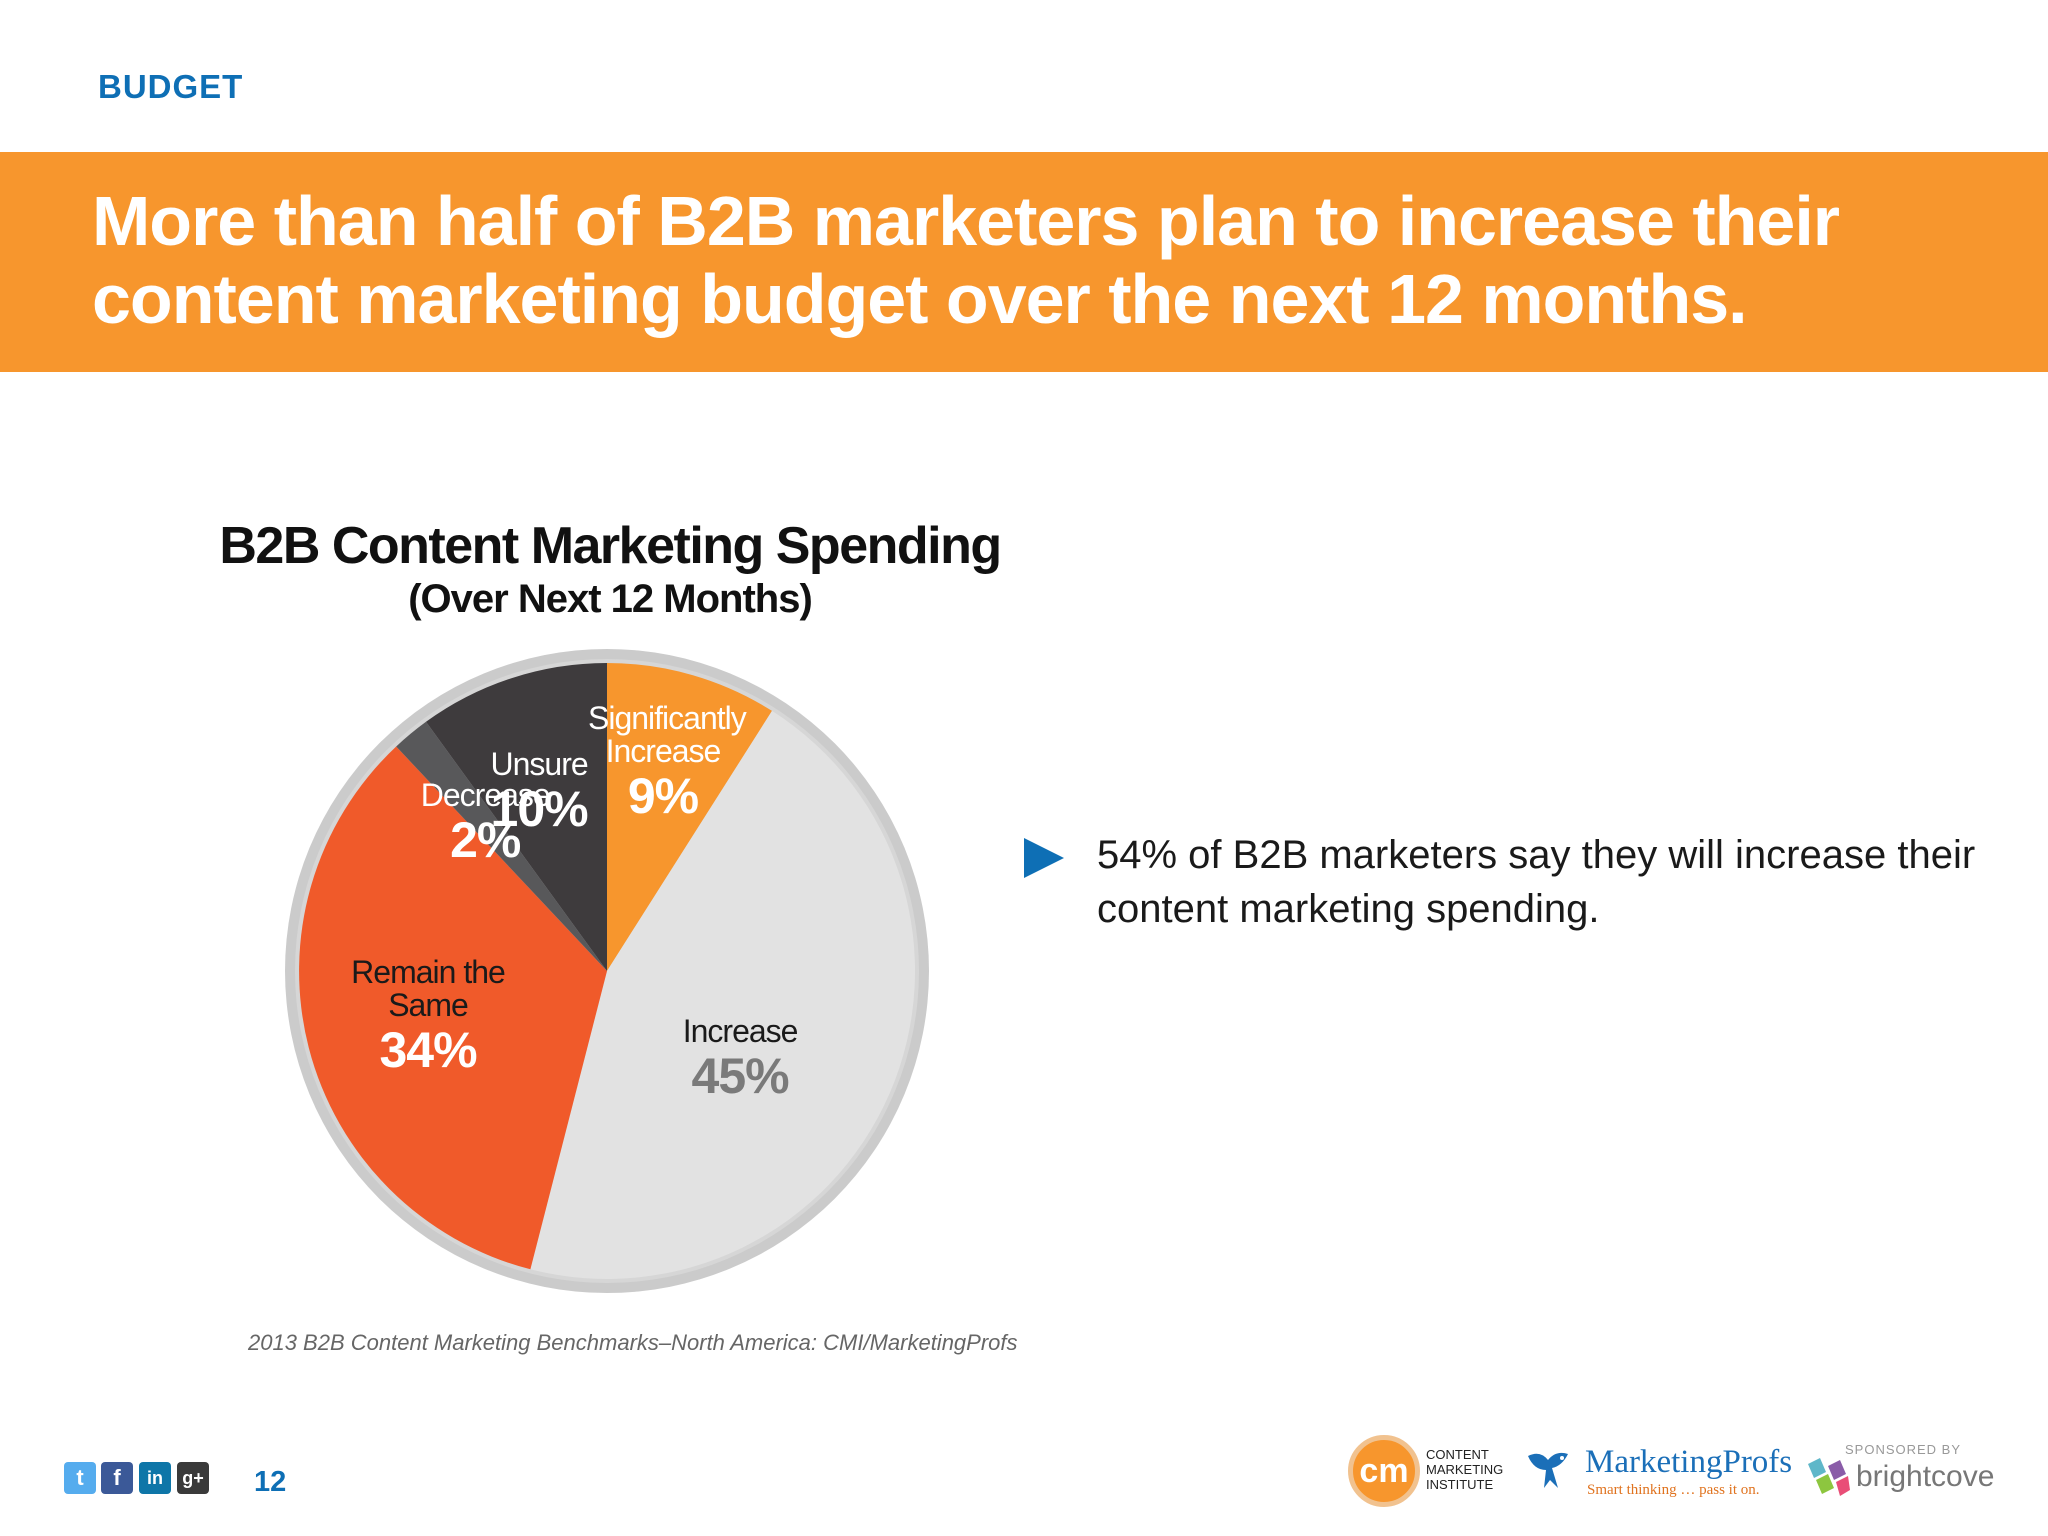  I want to click on slice-label-text: Decrease, so click(485, 795).